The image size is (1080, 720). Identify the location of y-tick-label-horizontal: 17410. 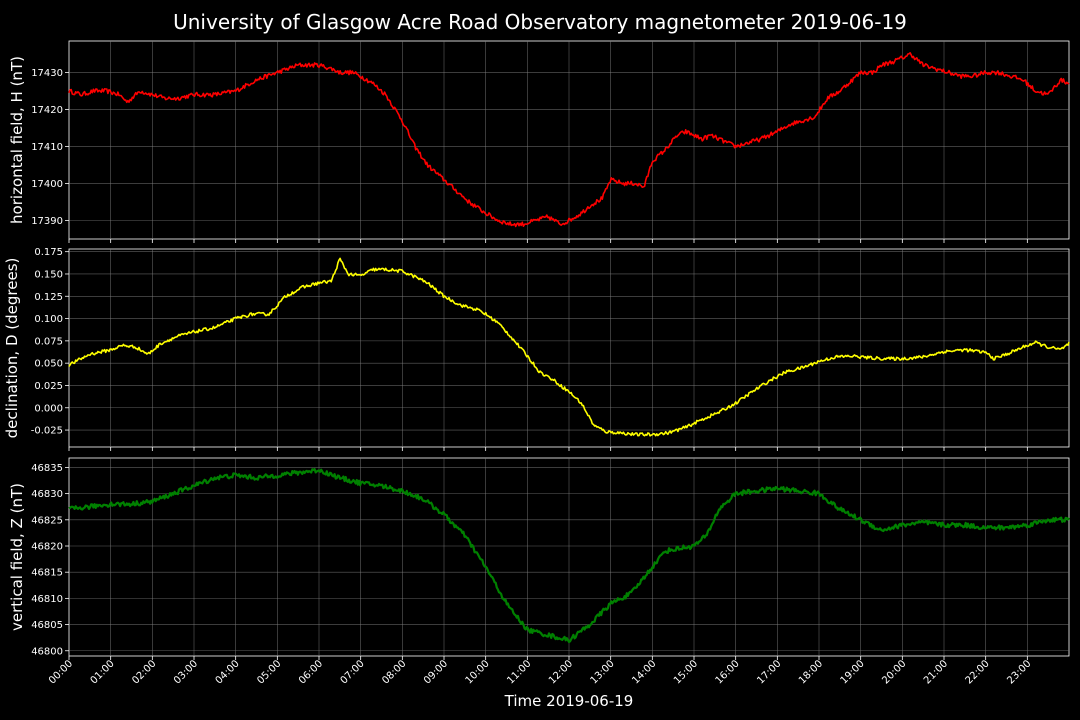
(47, 147).